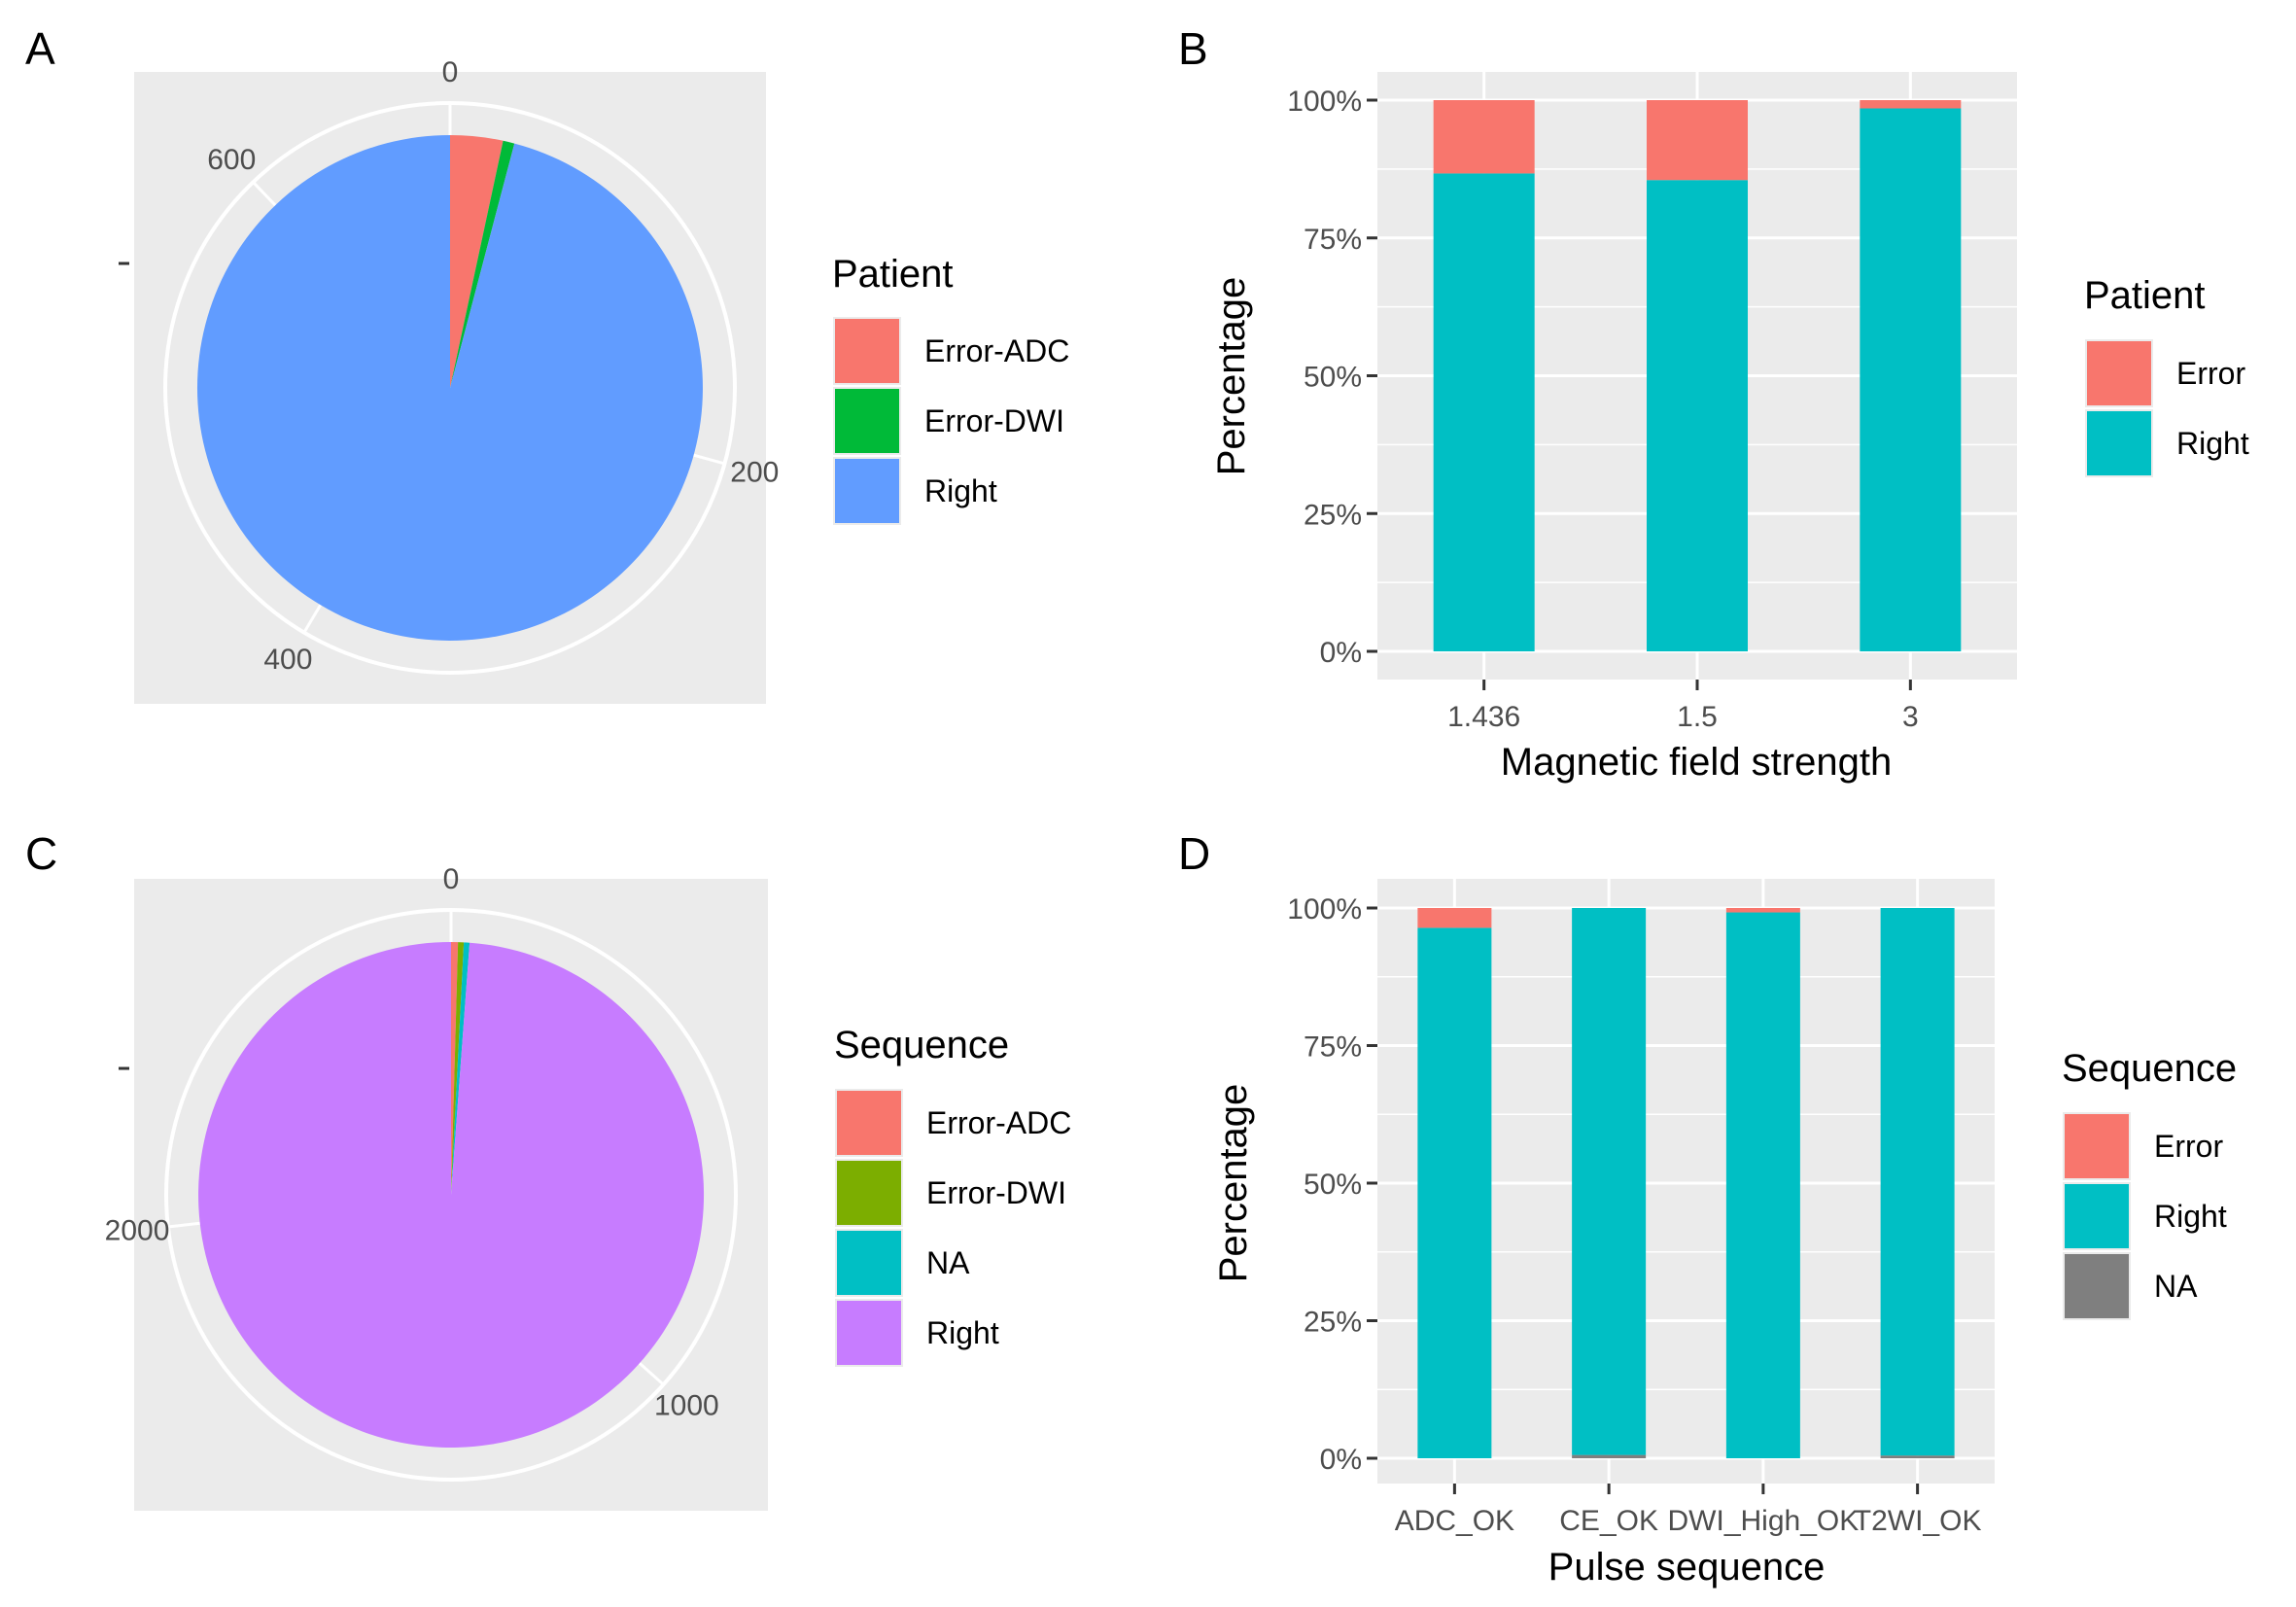  What do you see at coordinates (1918, 1521) in the screenshot?
I see `bar-d-x-tick-label: T2WI_OK` at bounding box center [1918, 1521].